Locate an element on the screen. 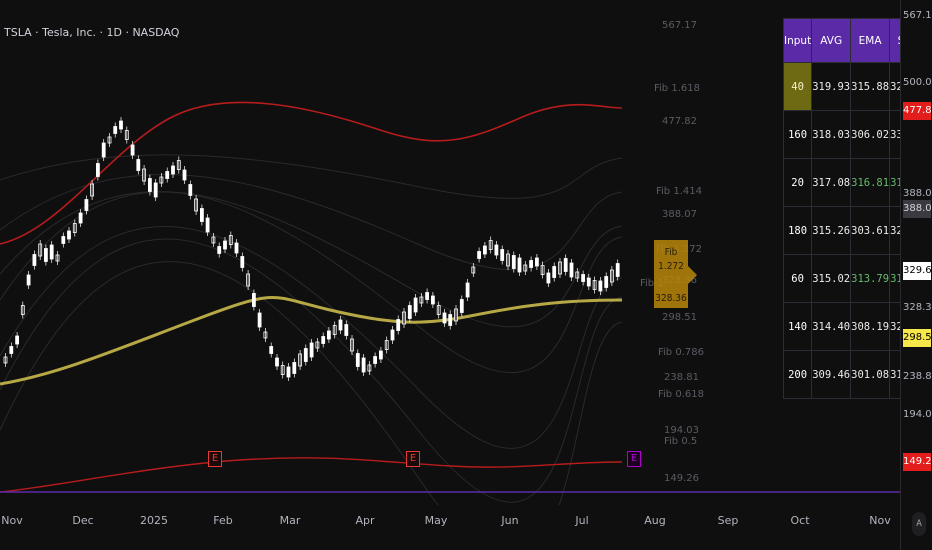 Image resolution: width=932 pixels, height=550 pixels. fib-level-label: 238.81 is located at coordinates (681, 377).